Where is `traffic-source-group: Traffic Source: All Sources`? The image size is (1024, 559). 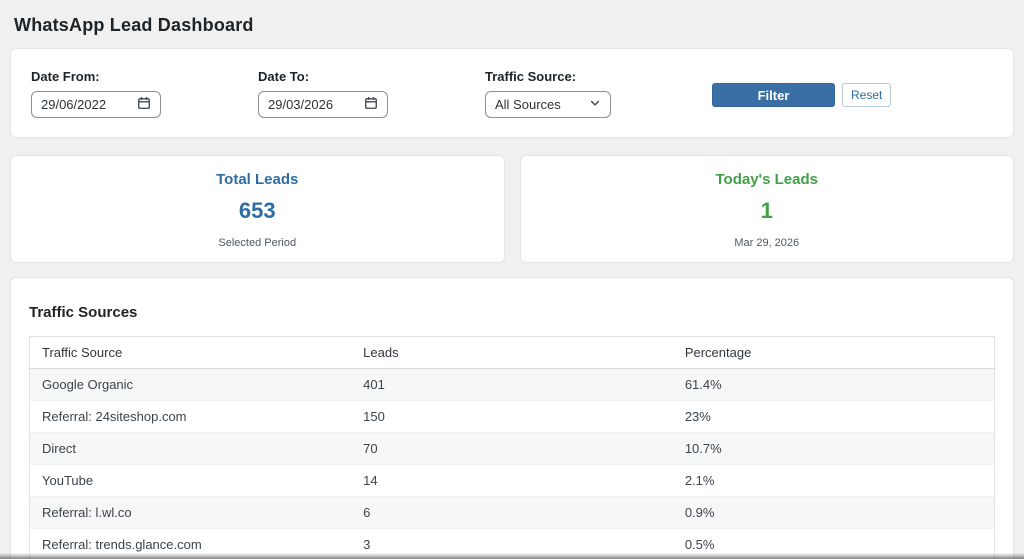 traffic-source-group: Traffic Source: All Sources is located at coordinates (548, 93).